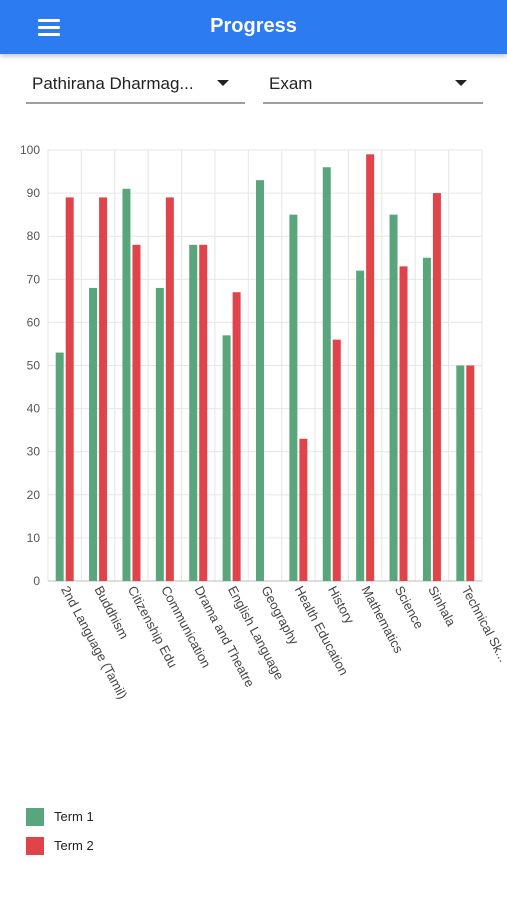  Describe the element at coordinates (291, 83) in the screenshot. I see `exam-select-value: Exam` at that location.